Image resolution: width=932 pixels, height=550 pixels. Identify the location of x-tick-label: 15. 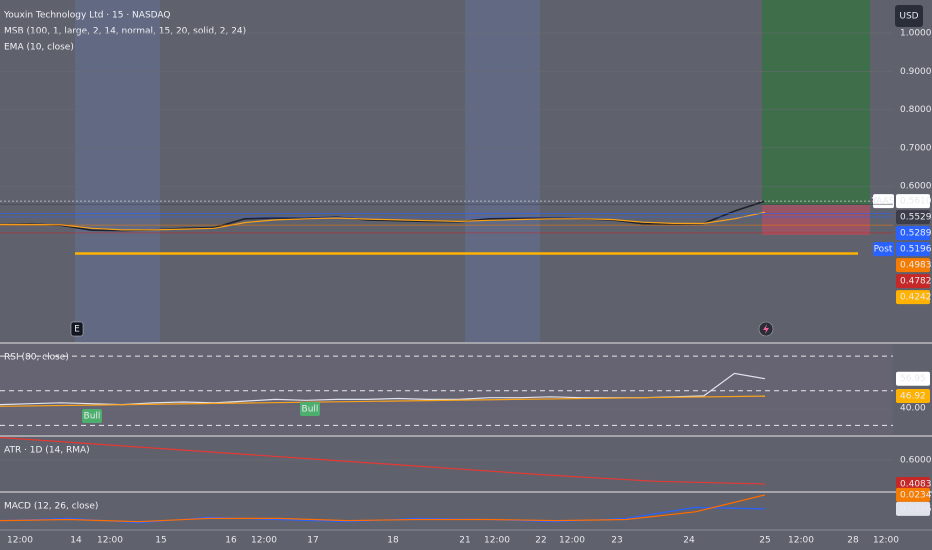
(160, 541).